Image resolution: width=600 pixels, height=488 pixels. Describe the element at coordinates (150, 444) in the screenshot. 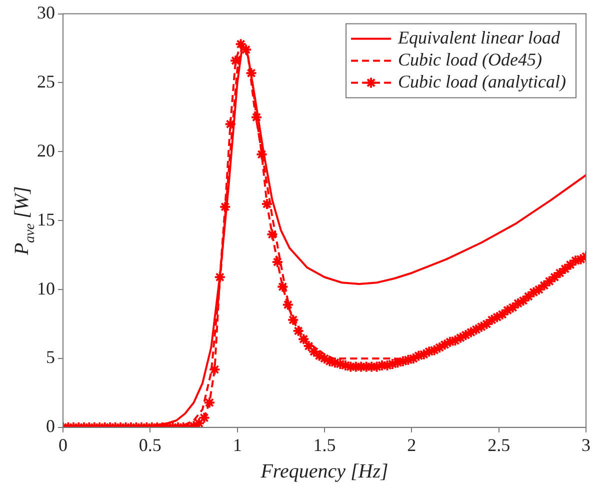

I see `x-tick-label: 0.5` at that location.